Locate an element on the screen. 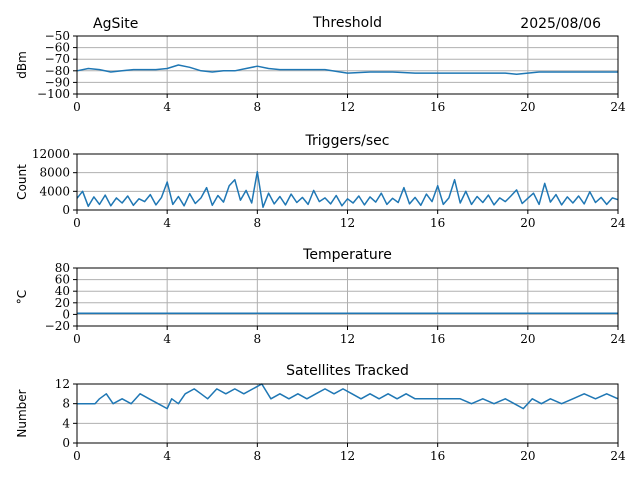  y-tick-label: −70 is located at coordinates (57, 59).